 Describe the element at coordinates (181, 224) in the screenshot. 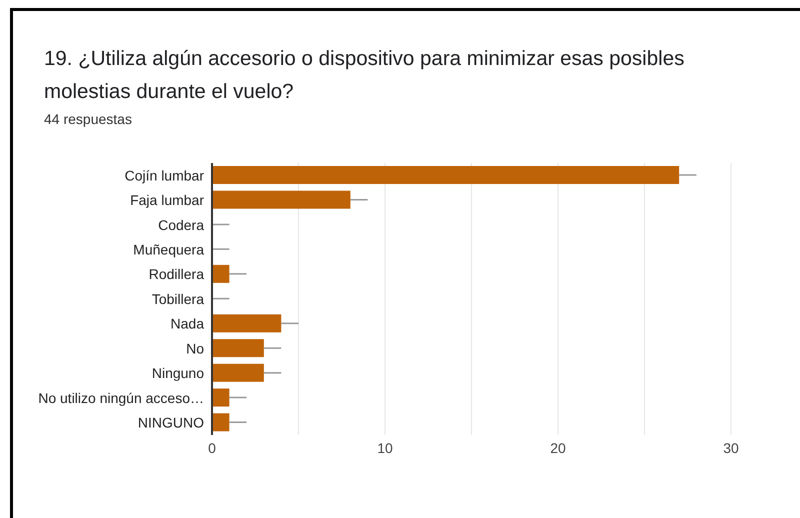

I see `y-tick-label: Codera` at that location.